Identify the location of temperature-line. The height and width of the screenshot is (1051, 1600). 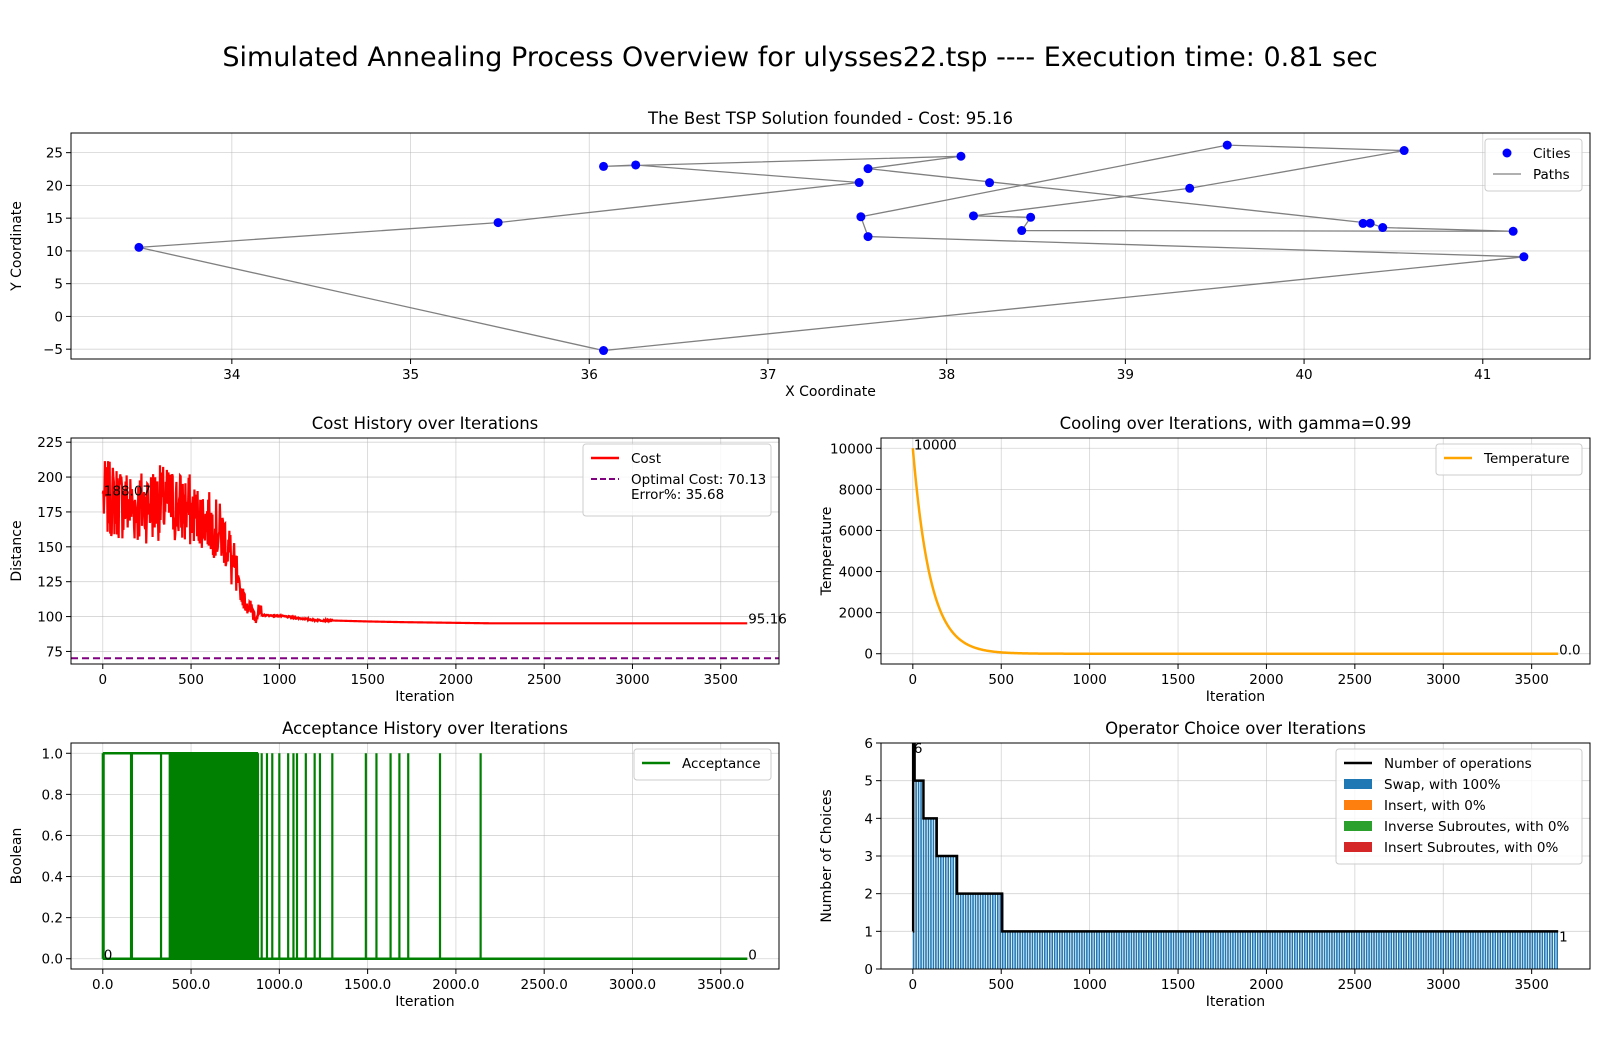
(1235, 551).